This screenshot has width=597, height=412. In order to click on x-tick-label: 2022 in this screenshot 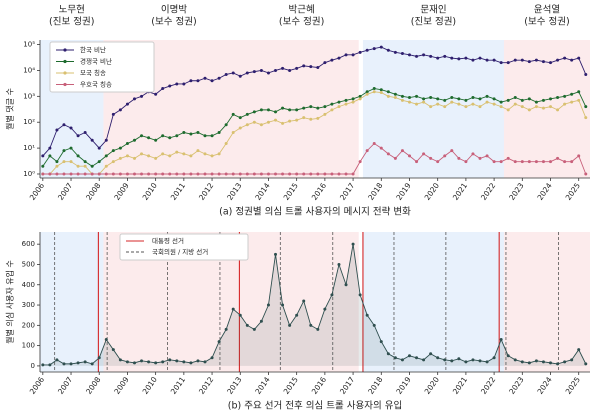, I will do `click(488, 385)`.